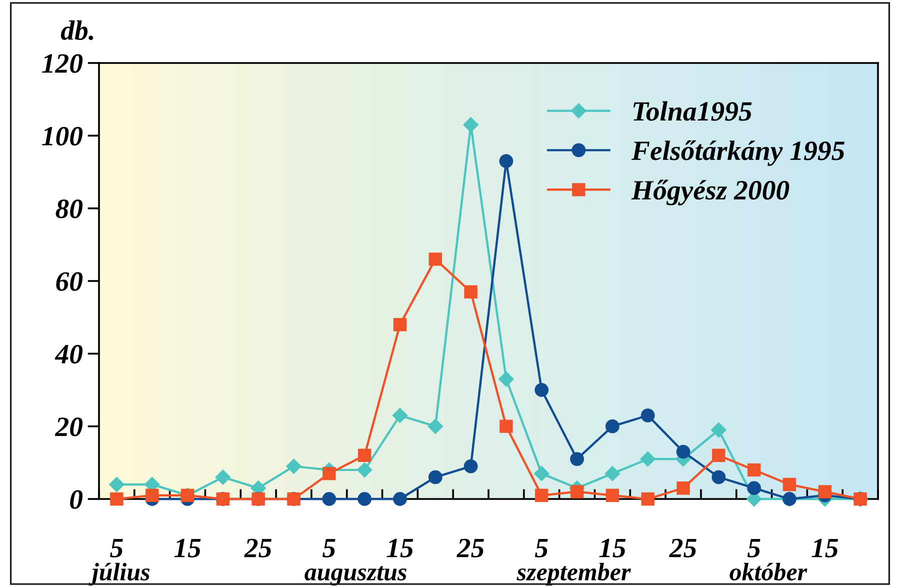  What do you see at coordinates (119, 574) in the screenshot?
I see `text: július` at bounding box center [119, 574].